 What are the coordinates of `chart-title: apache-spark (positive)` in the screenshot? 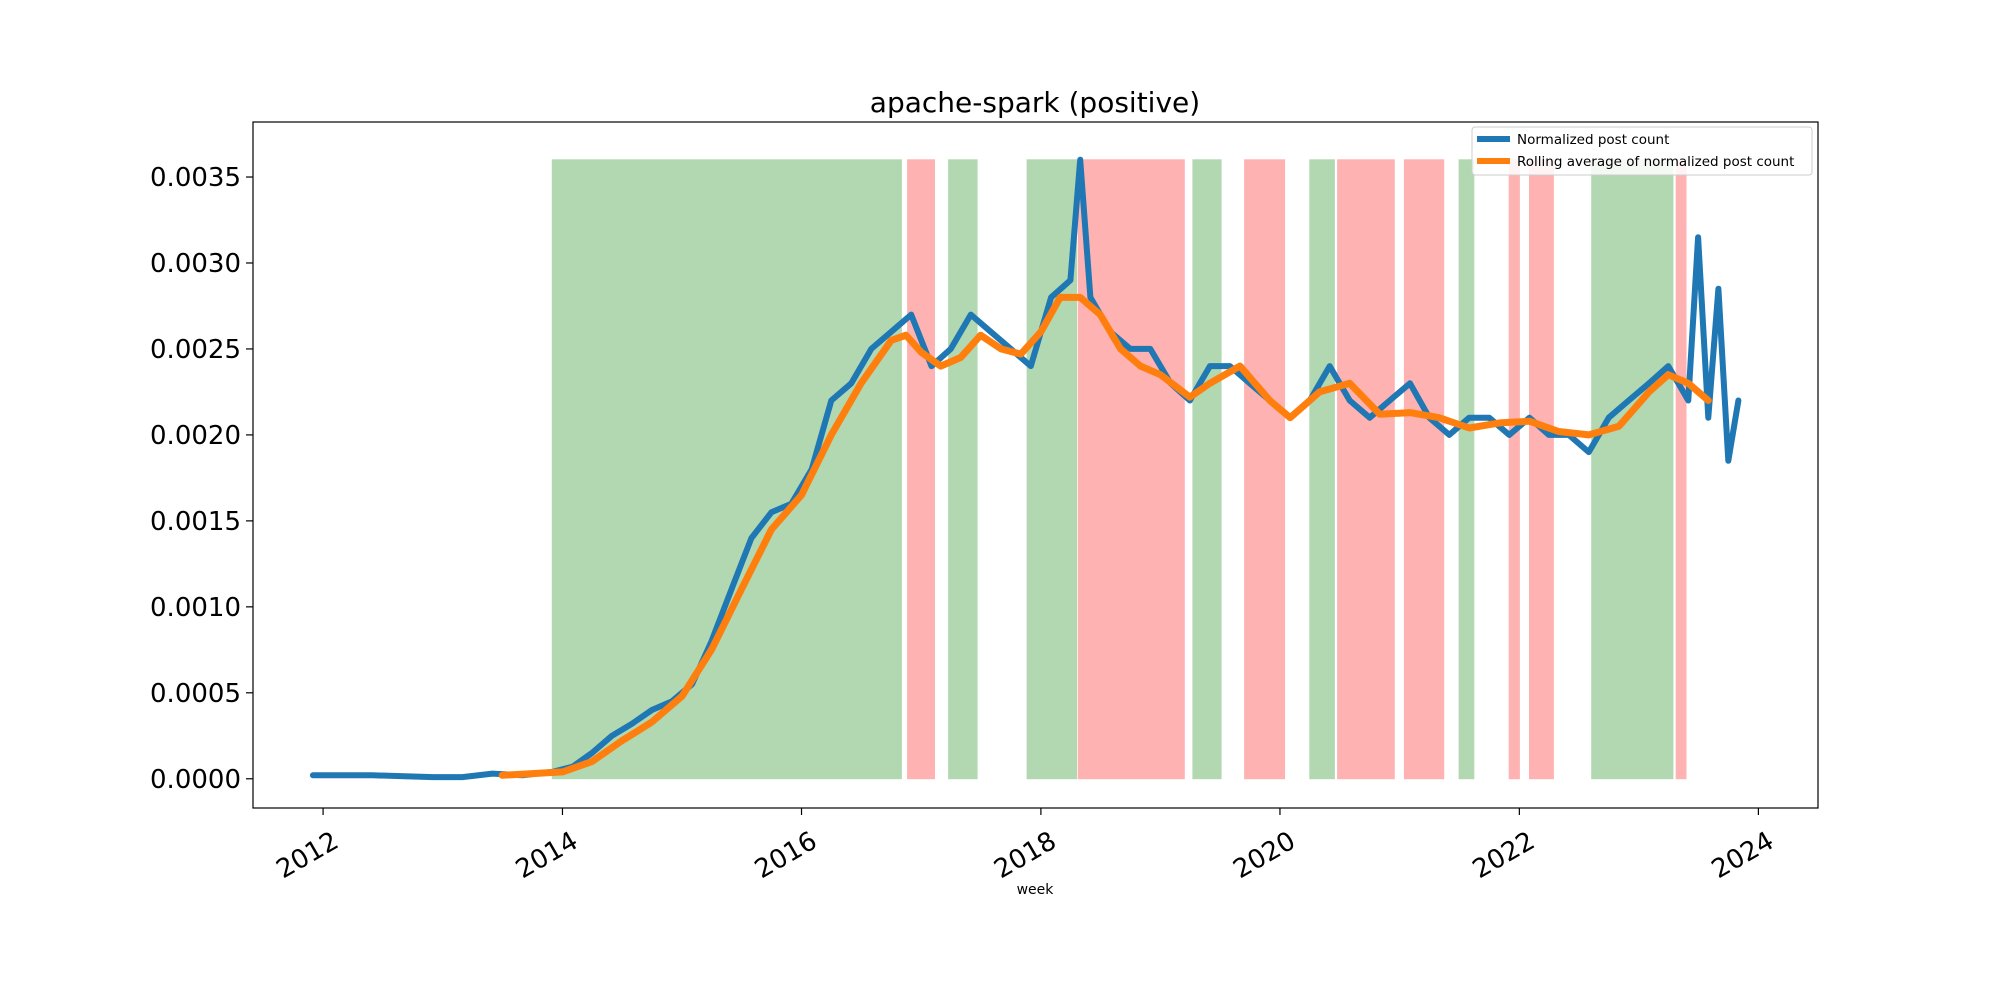 It's located at (1035, 102).